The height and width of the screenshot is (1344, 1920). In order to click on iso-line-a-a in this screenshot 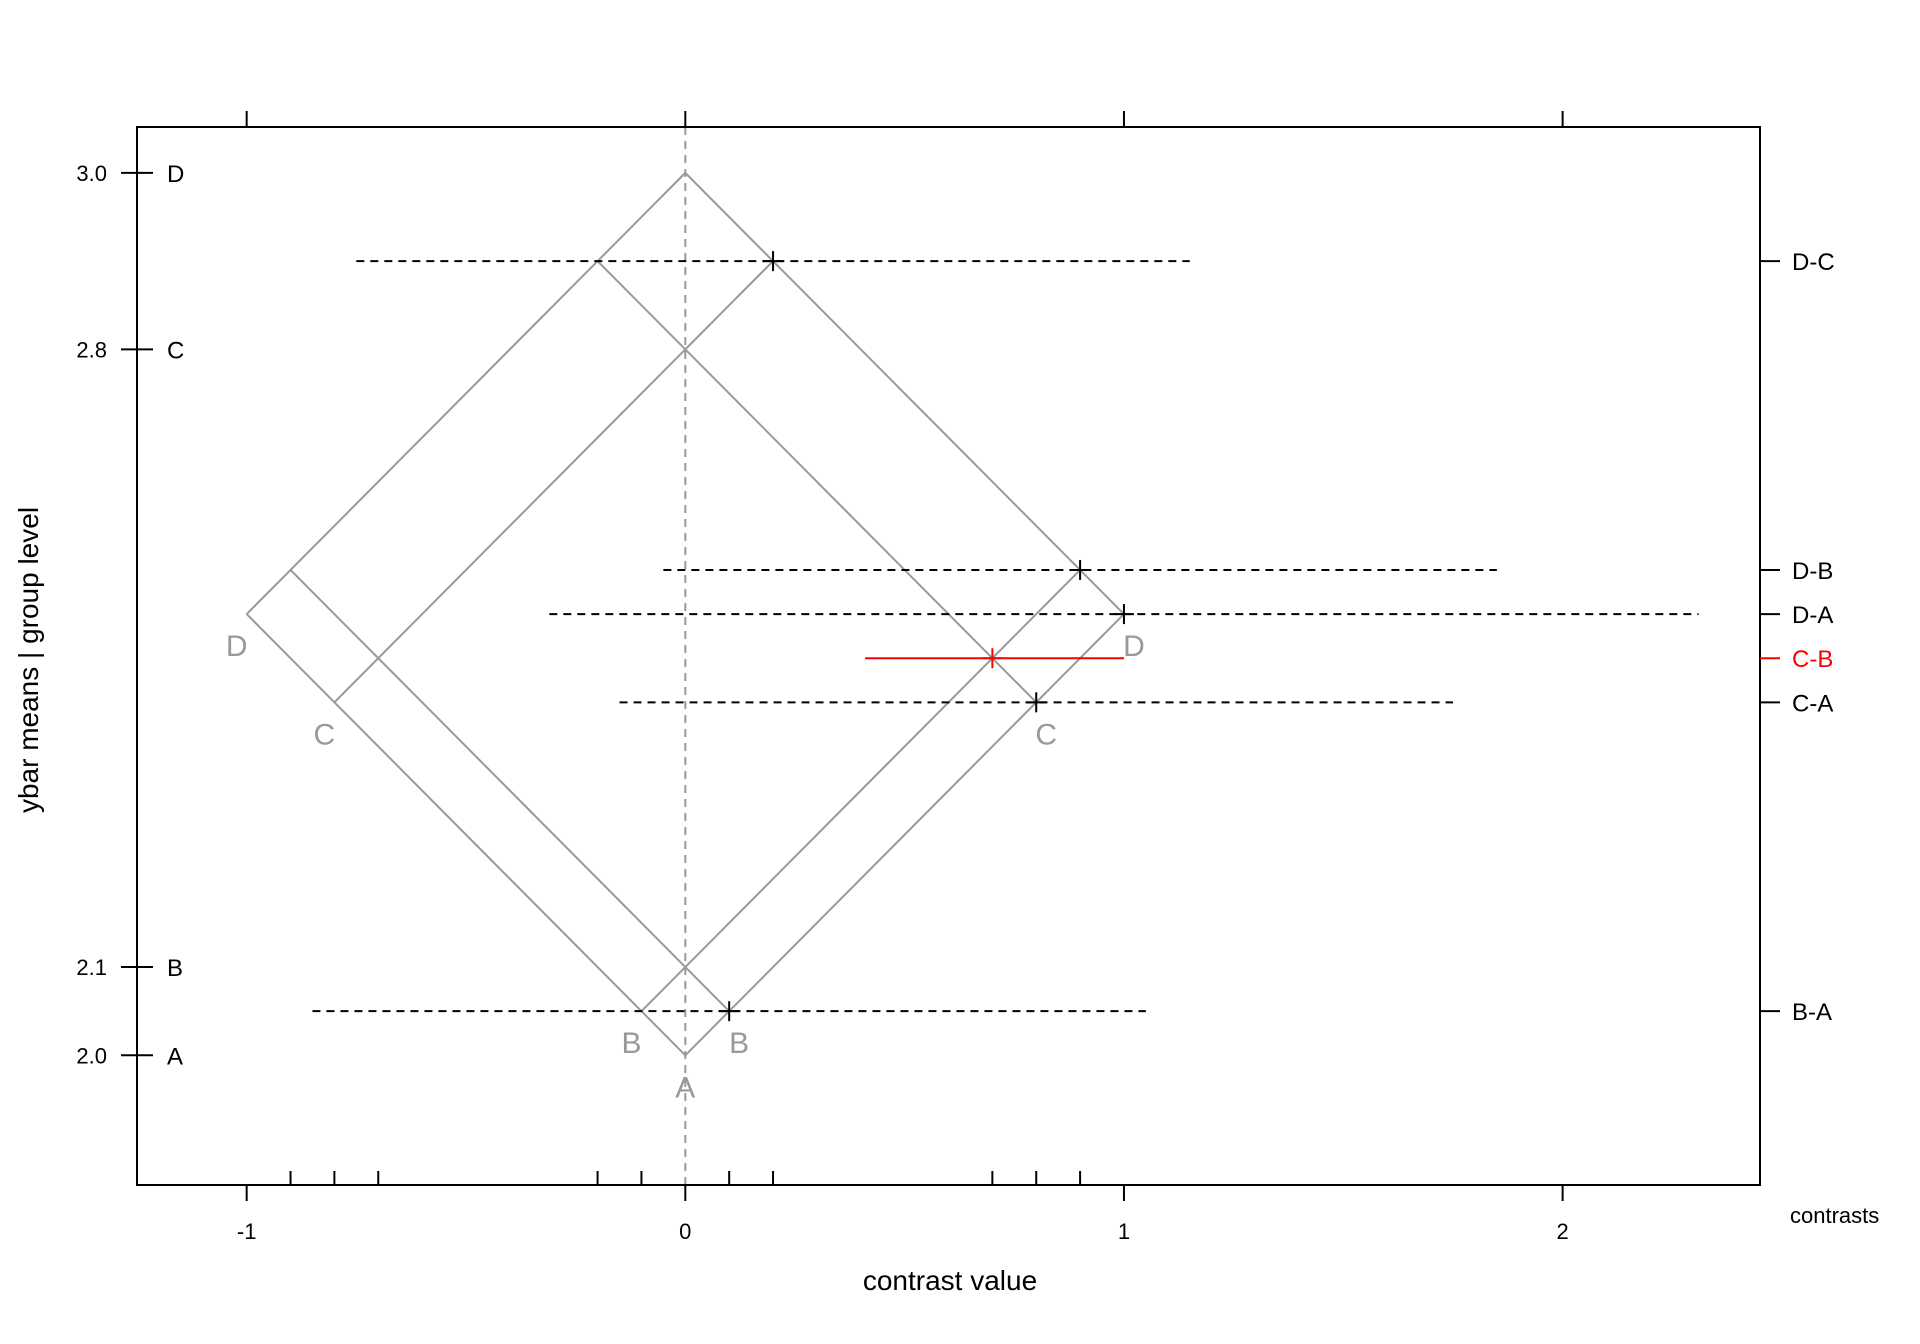, I will do `click(904, 834)`.